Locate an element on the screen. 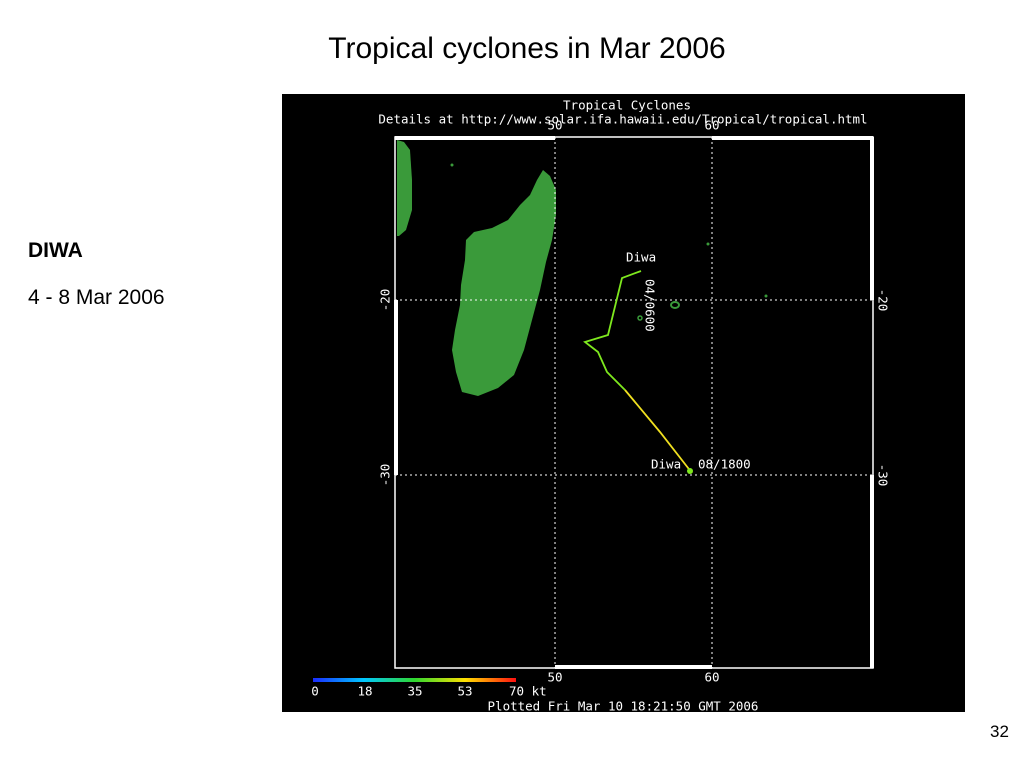 The image size is (1024, 768). colorbar is located at coordinates (414, 680).